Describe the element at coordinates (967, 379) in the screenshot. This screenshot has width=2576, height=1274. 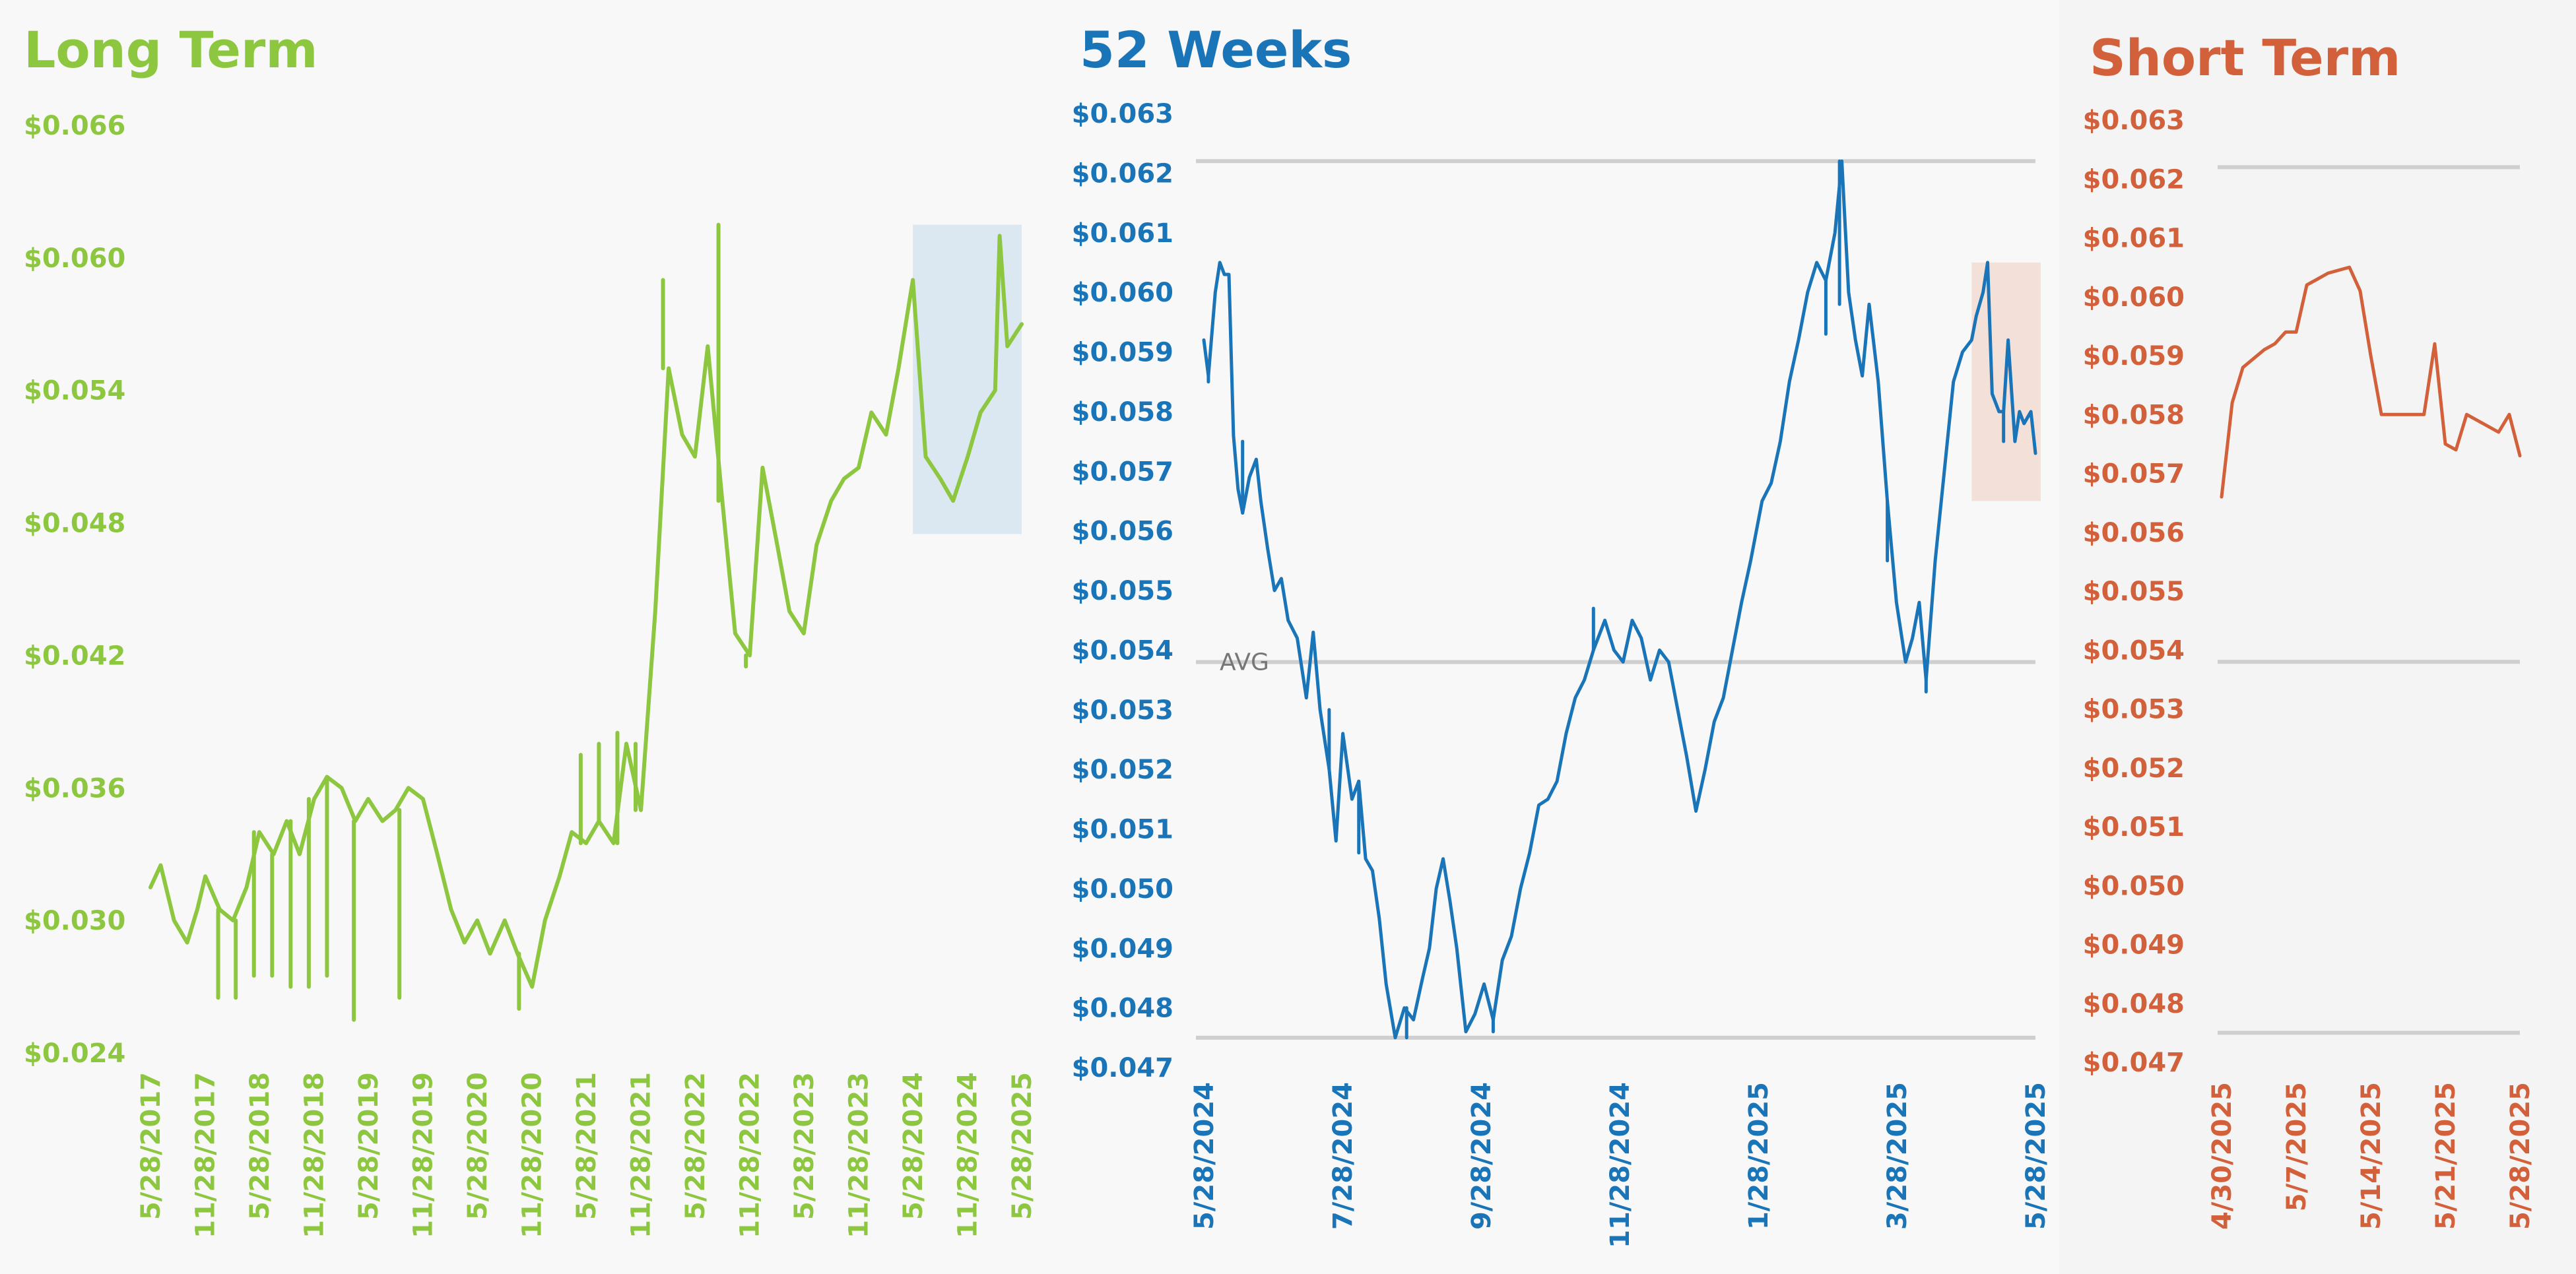
I see `long_term-highlight-box` at that location.